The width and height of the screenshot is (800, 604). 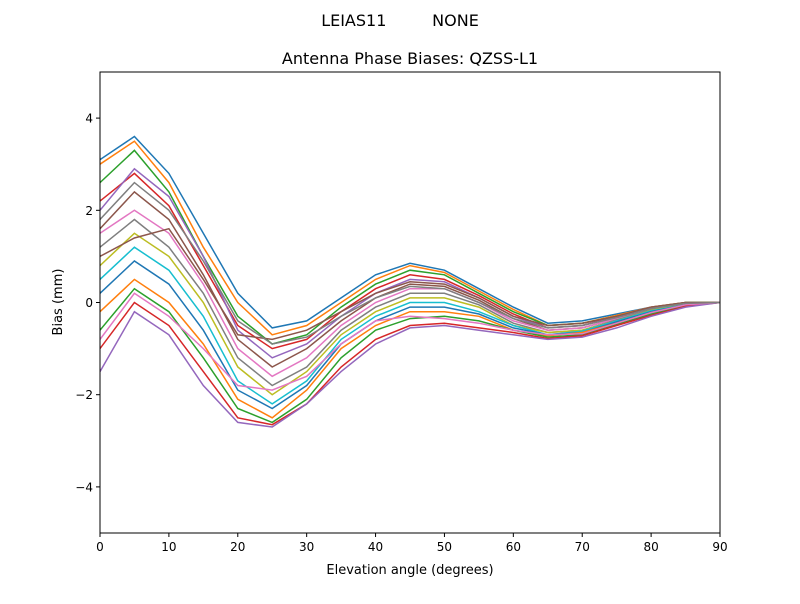 What do you see at coordinates (237, 547) in the screenshot?
I see `x-tick-label: 20` at bounding box center [237, 547].